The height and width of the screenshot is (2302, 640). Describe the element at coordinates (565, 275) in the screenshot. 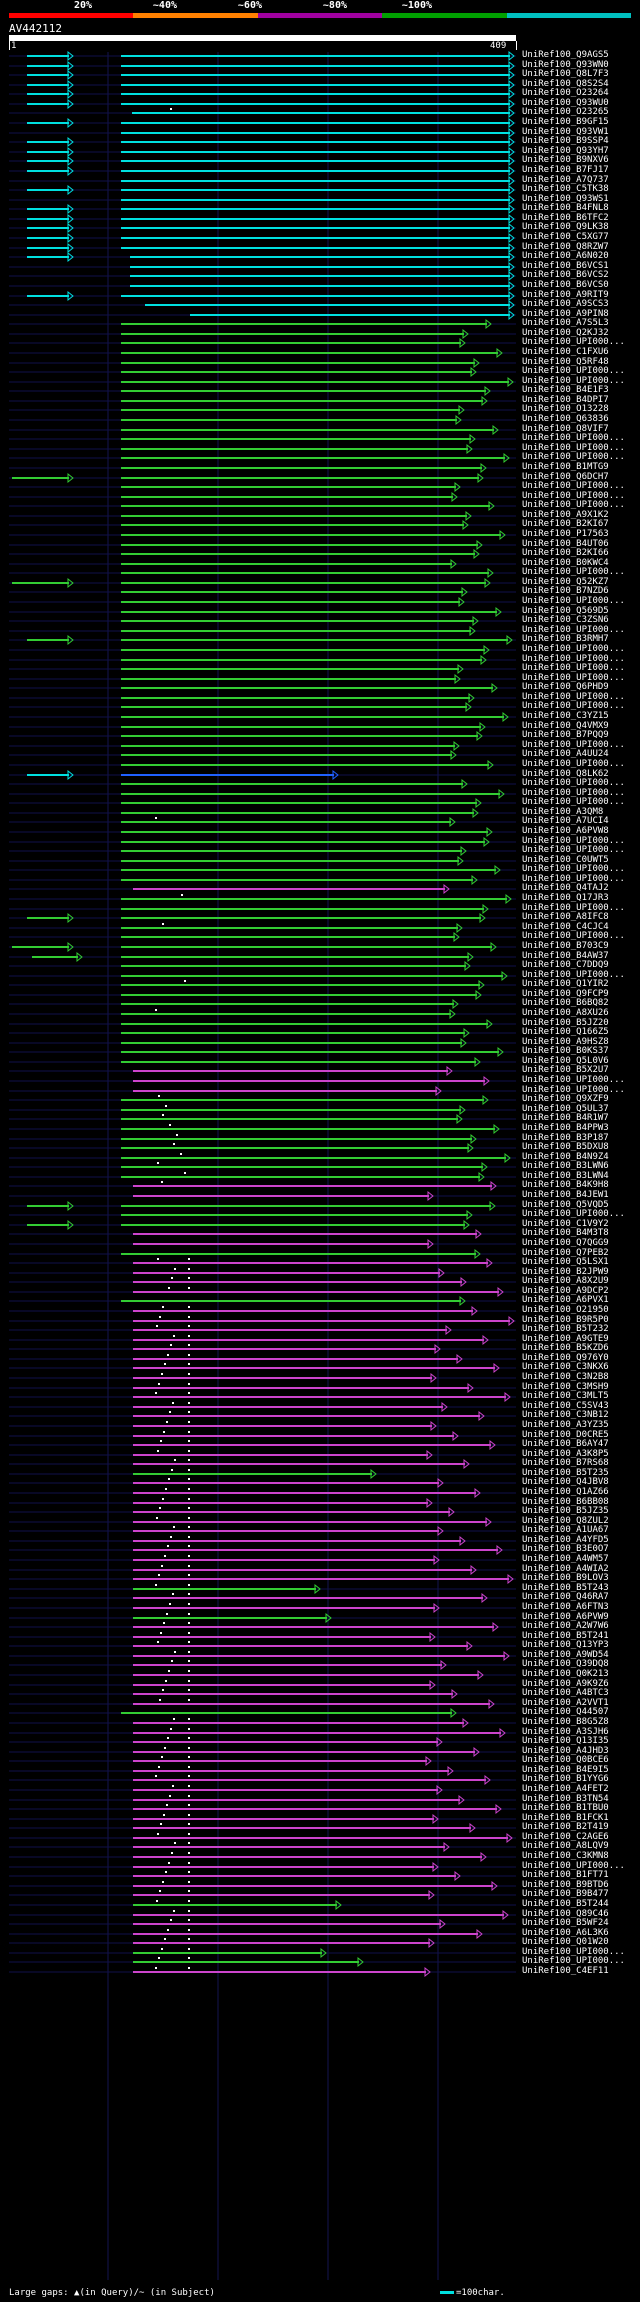

I see `hit-label: UniRef100_B6VCS2` at that location.